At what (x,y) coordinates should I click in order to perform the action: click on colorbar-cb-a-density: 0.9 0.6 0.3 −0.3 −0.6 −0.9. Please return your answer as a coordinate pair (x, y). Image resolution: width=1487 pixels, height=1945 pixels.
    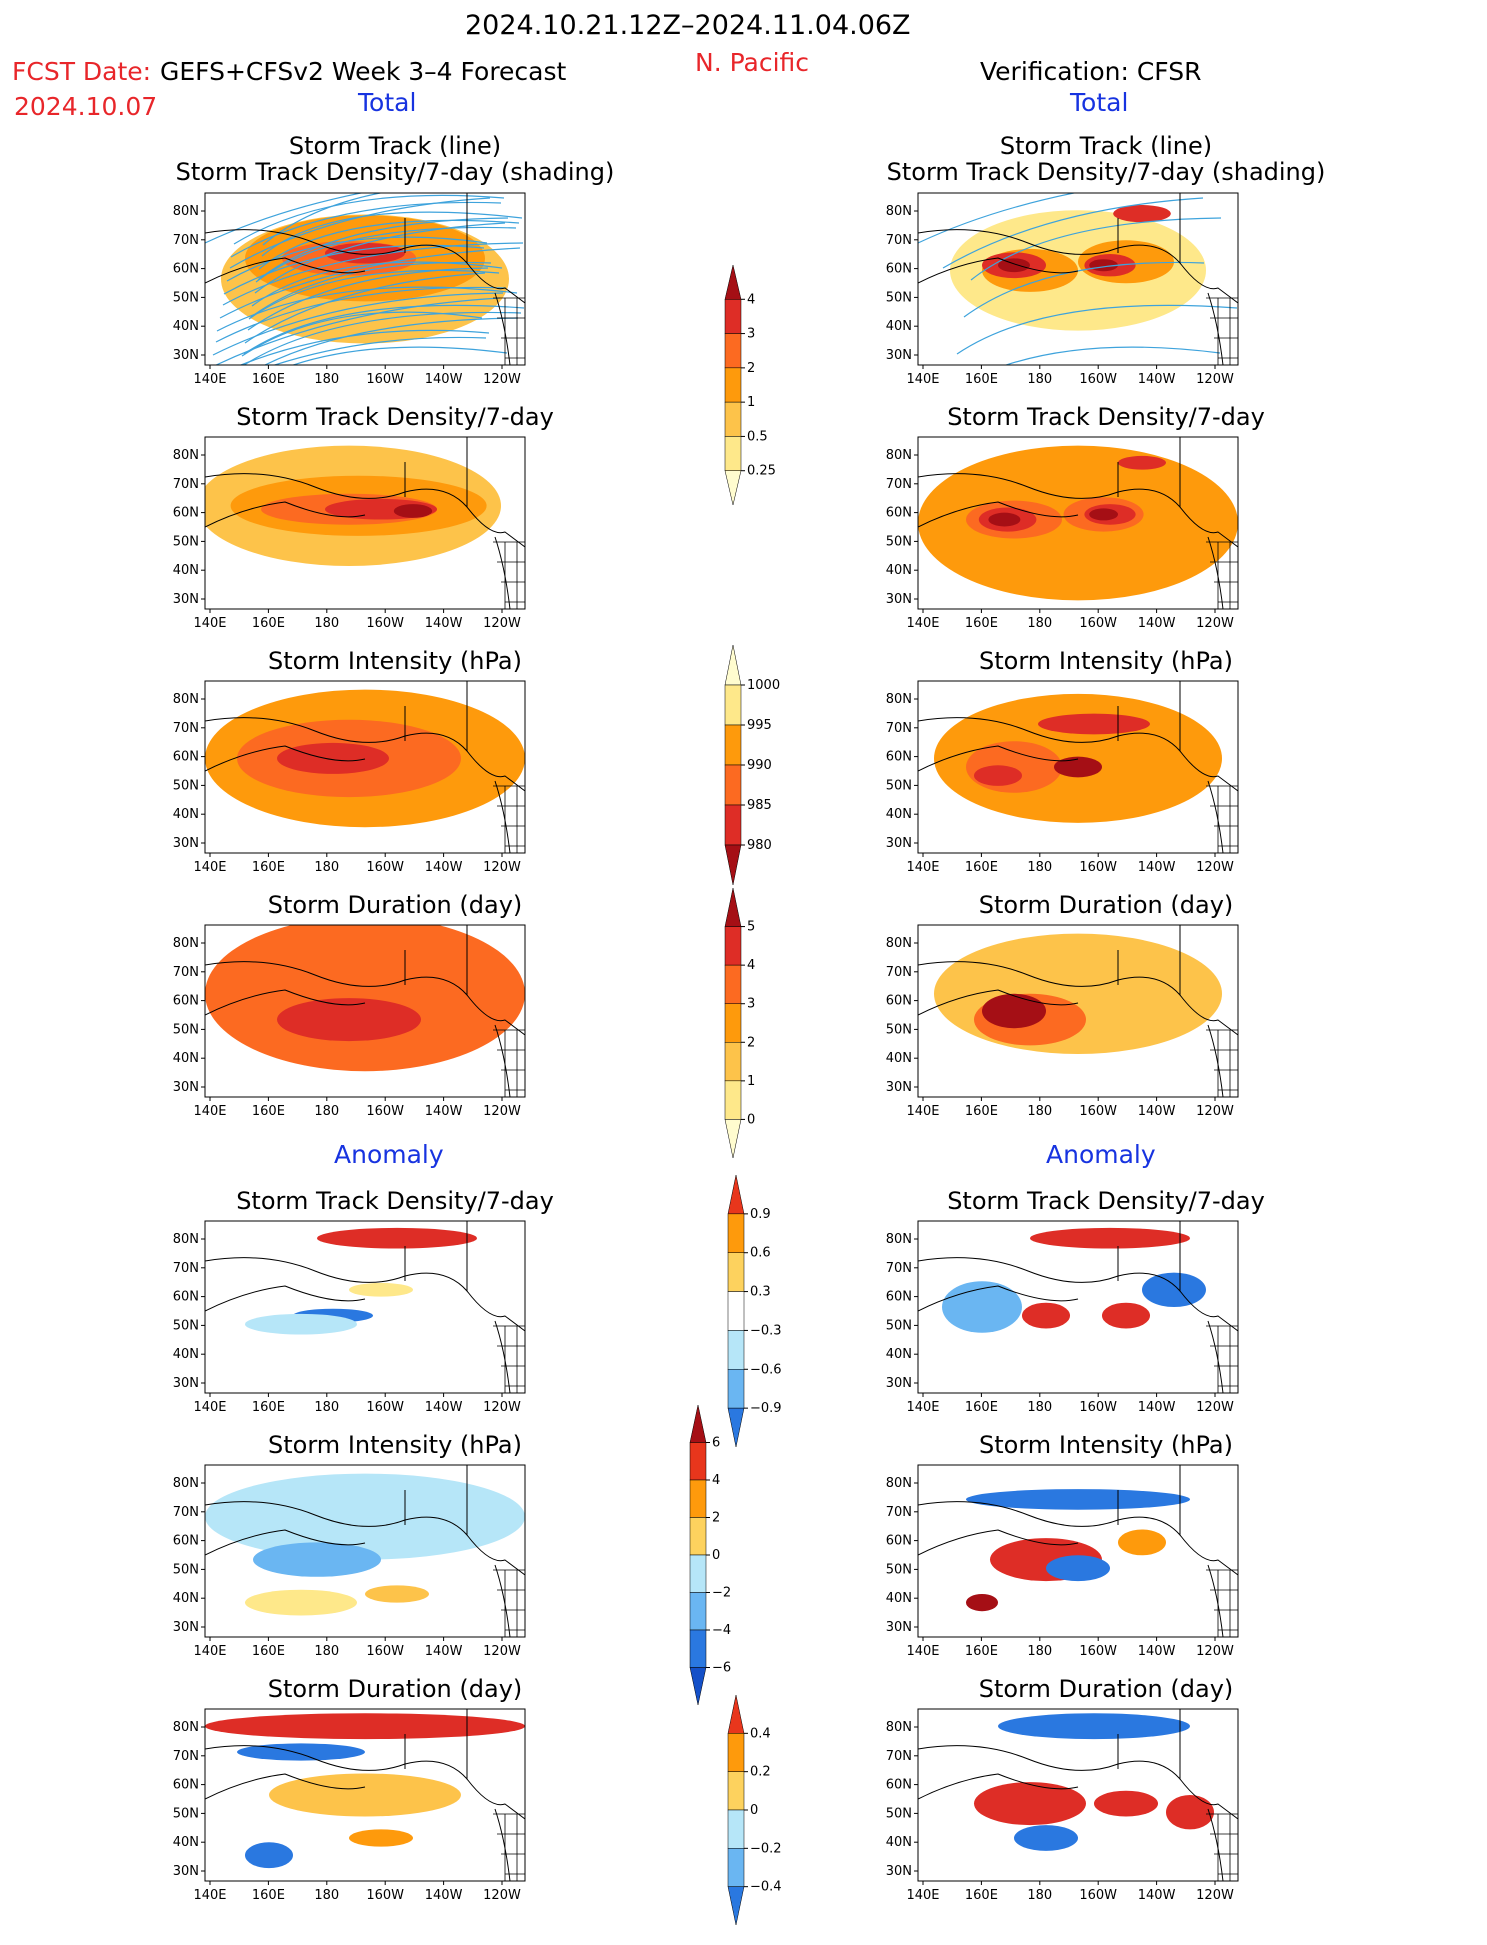
    Looking at the image, I should click on (754, 1311).